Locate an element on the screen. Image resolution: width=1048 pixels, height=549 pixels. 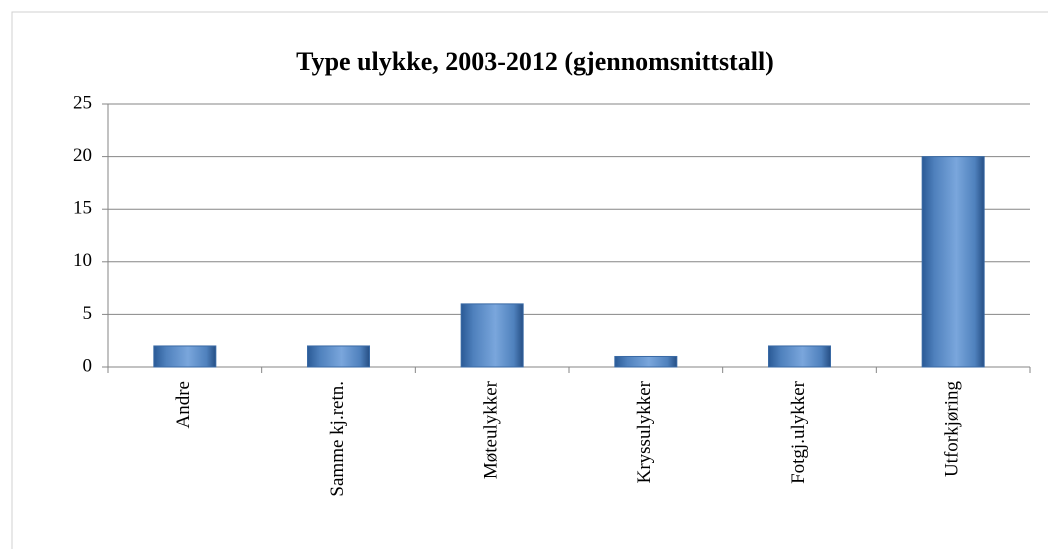
x-tick-label: Samme kj.retn. is located at coordinates (337, 439).